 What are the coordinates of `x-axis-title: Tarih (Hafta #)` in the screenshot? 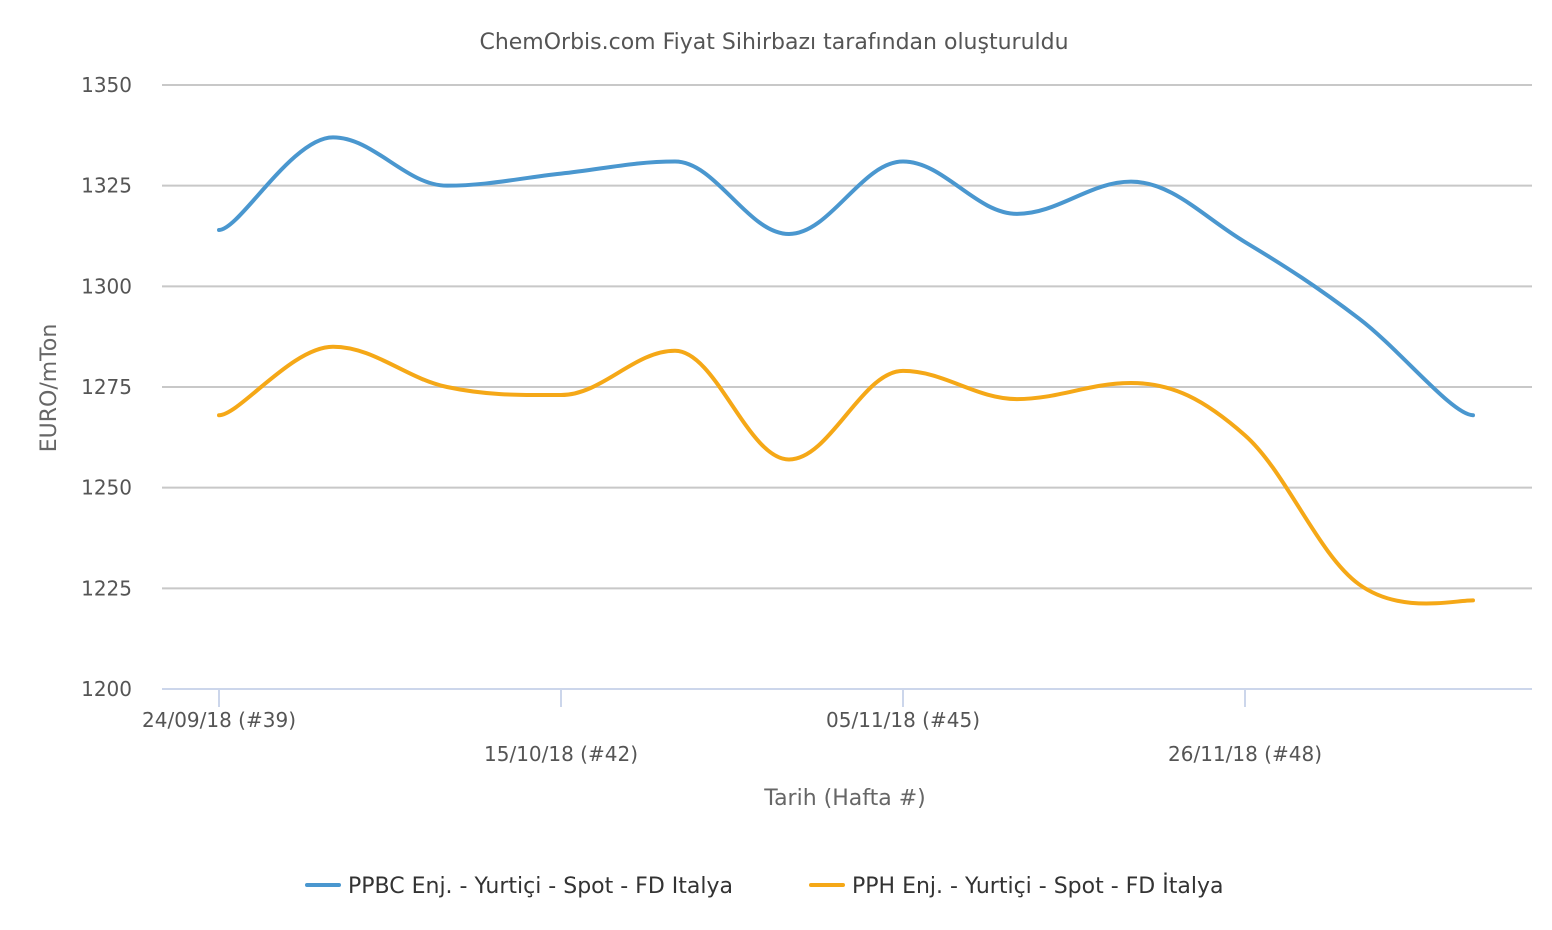 It's located at (844, 798).